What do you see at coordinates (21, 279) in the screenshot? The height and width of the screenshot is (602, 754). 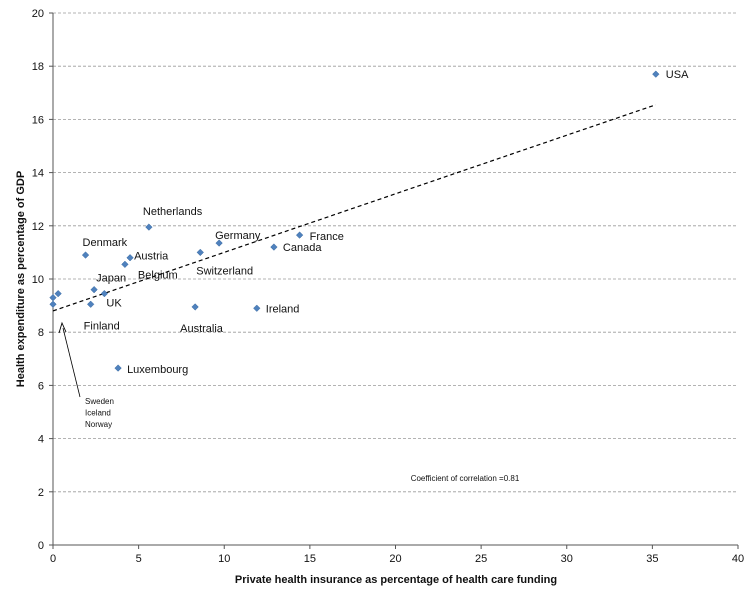 I see `y-axis-title: Health expenditure as percentage of GDP` at bounding box center [21, 279].